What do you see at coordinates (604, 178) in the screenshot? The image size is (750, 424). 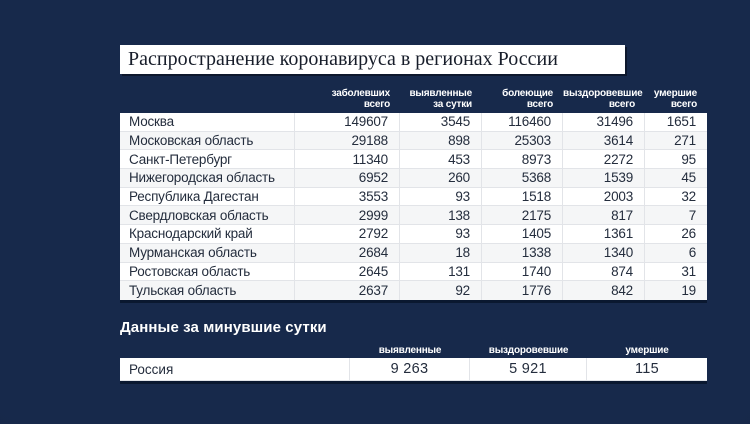 I see `region-value-cell: 1539` at bounding box center [604, 178].